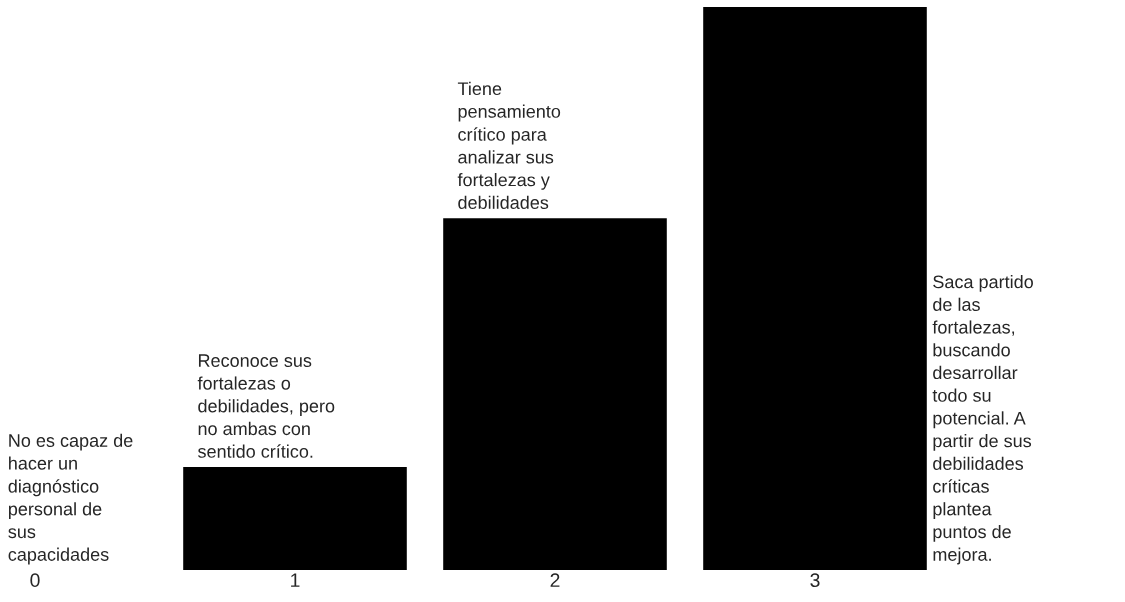 The image size is (1125, 602). Describe the element at coordinates (70, 499) in the screenshot. I see `annotation: No es capaz de hacer un diagnóstico personal de sus capacidades` at that location.